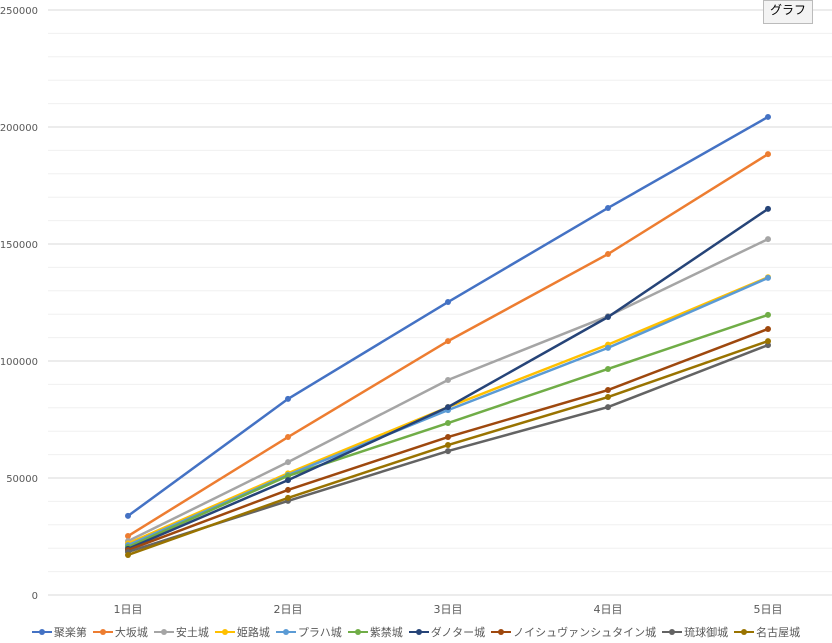 The width and height of the screenshot is (832, 643). What do you see at coordinates (608, 609) in the screenshot?
I see `x-tick-label: 4日目` at bounding box center [608, 609].